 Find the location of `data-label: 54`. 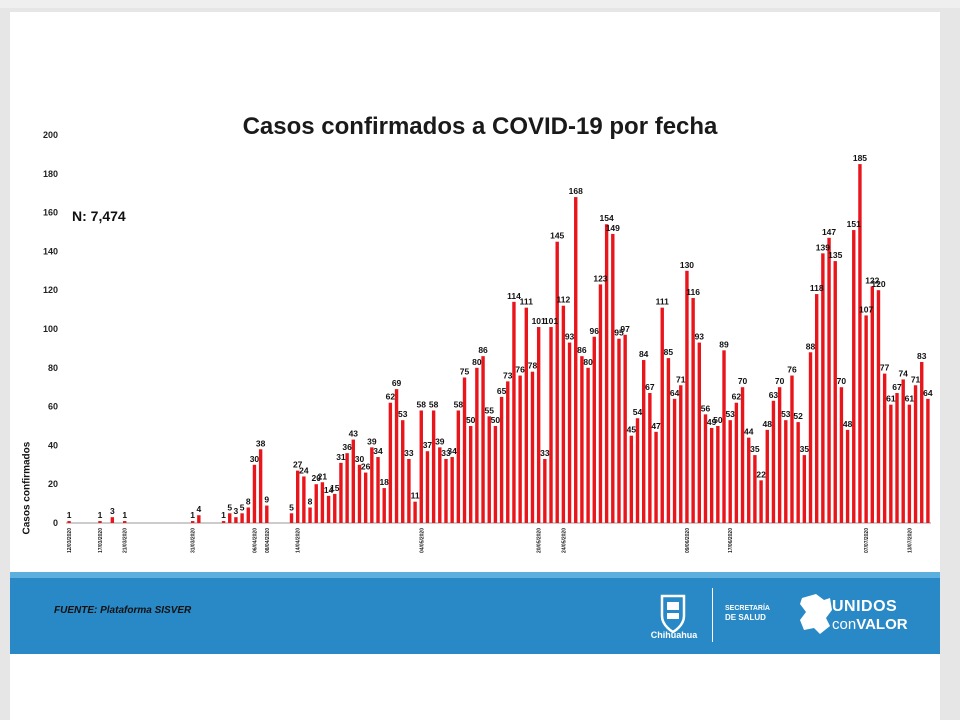

data-label: 54 is located at coordinates (638, 412).